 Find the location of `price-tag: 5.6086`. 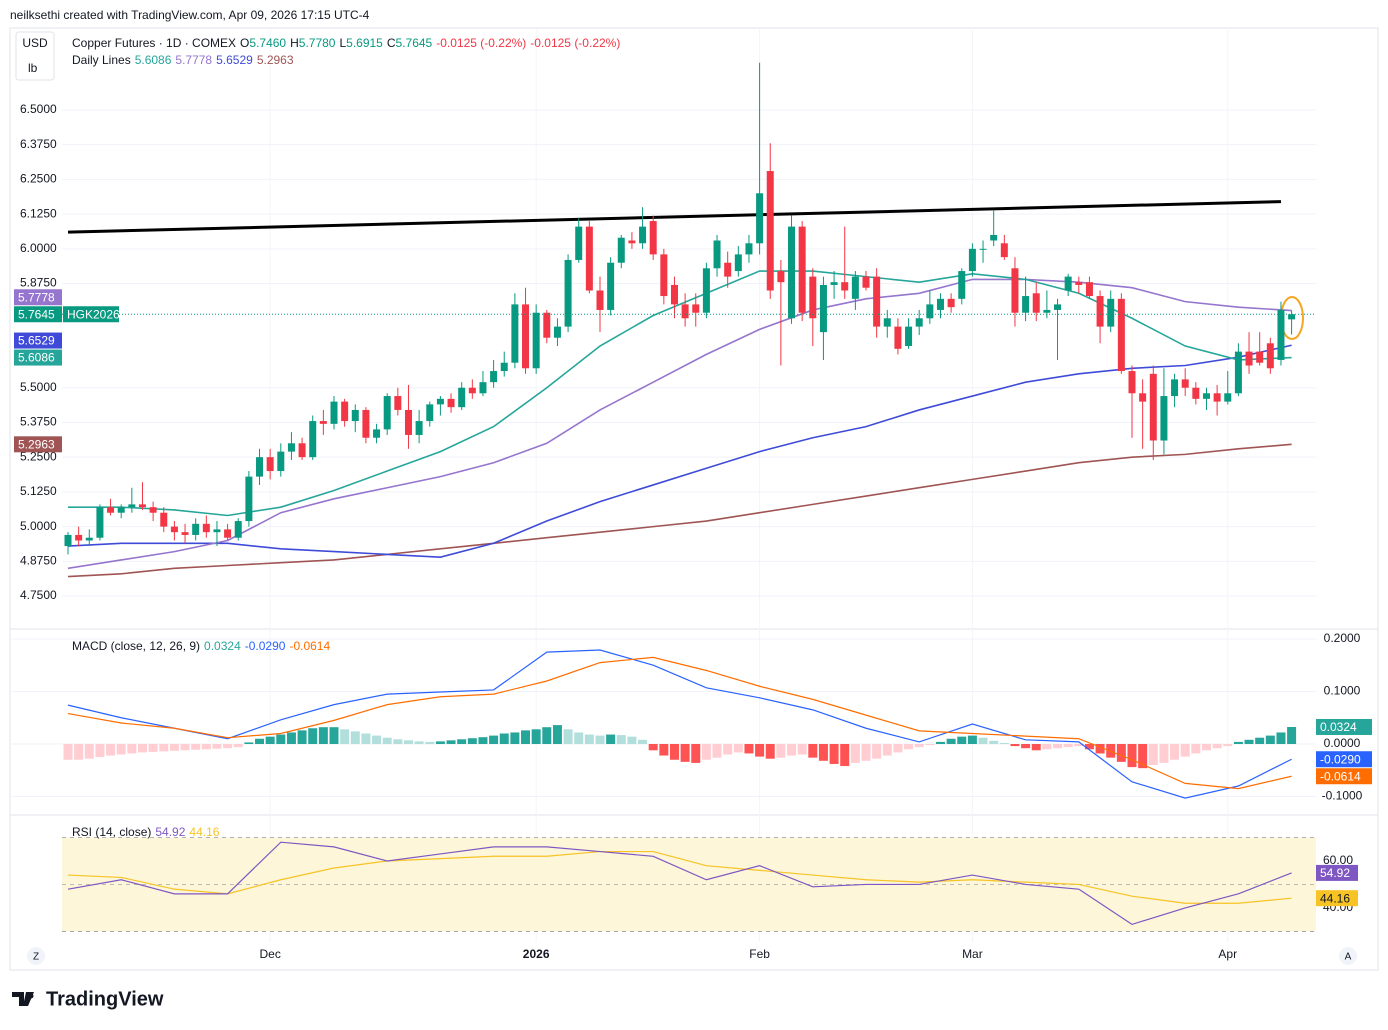

price-tag: 5.6086 is located at coordinates (36, 358).